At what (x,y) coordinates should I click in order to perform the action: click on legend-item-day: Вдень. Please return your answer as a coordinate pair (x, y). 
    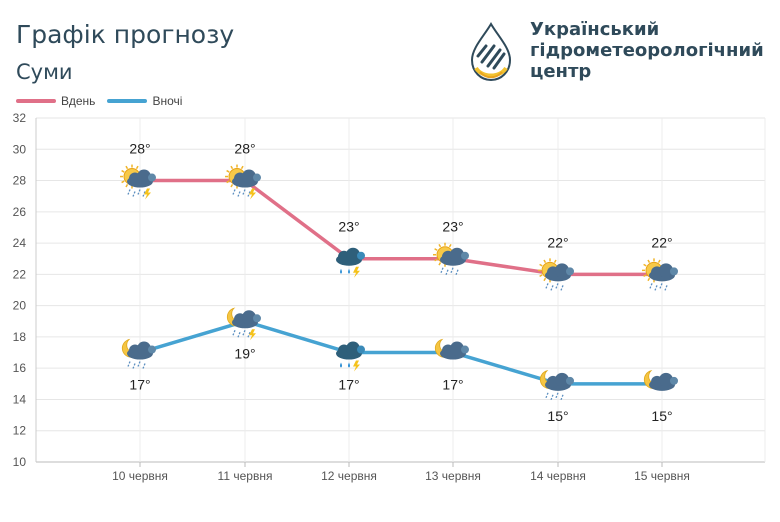
    Looking at the image, I should click on (55, 101).